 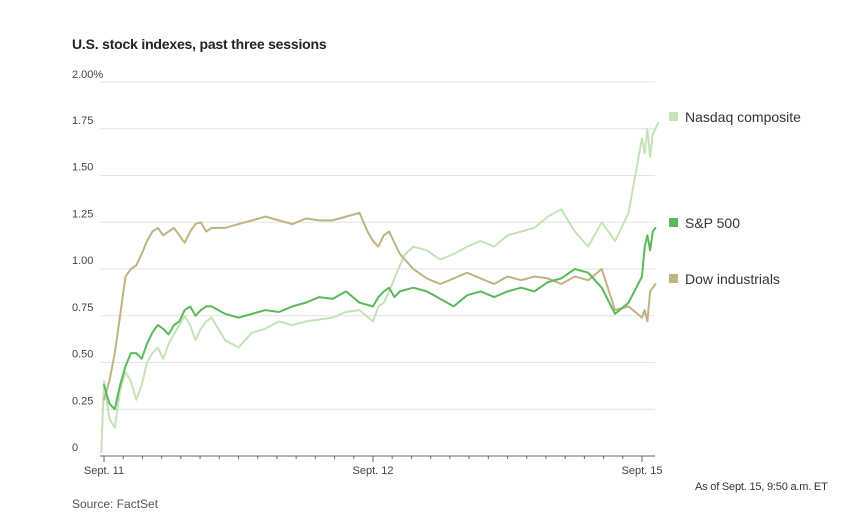 I want to click on y-tick-label: 0.75, so click(x=82, y=308).